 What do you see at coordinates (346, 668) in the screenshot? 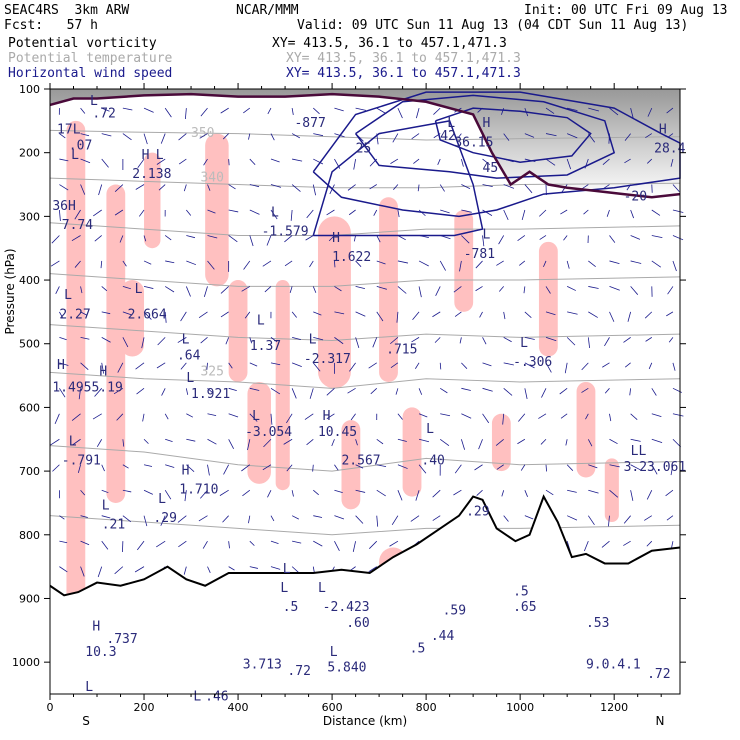
I see `field-annotation: 5.840` at bounding box center [346, 668].